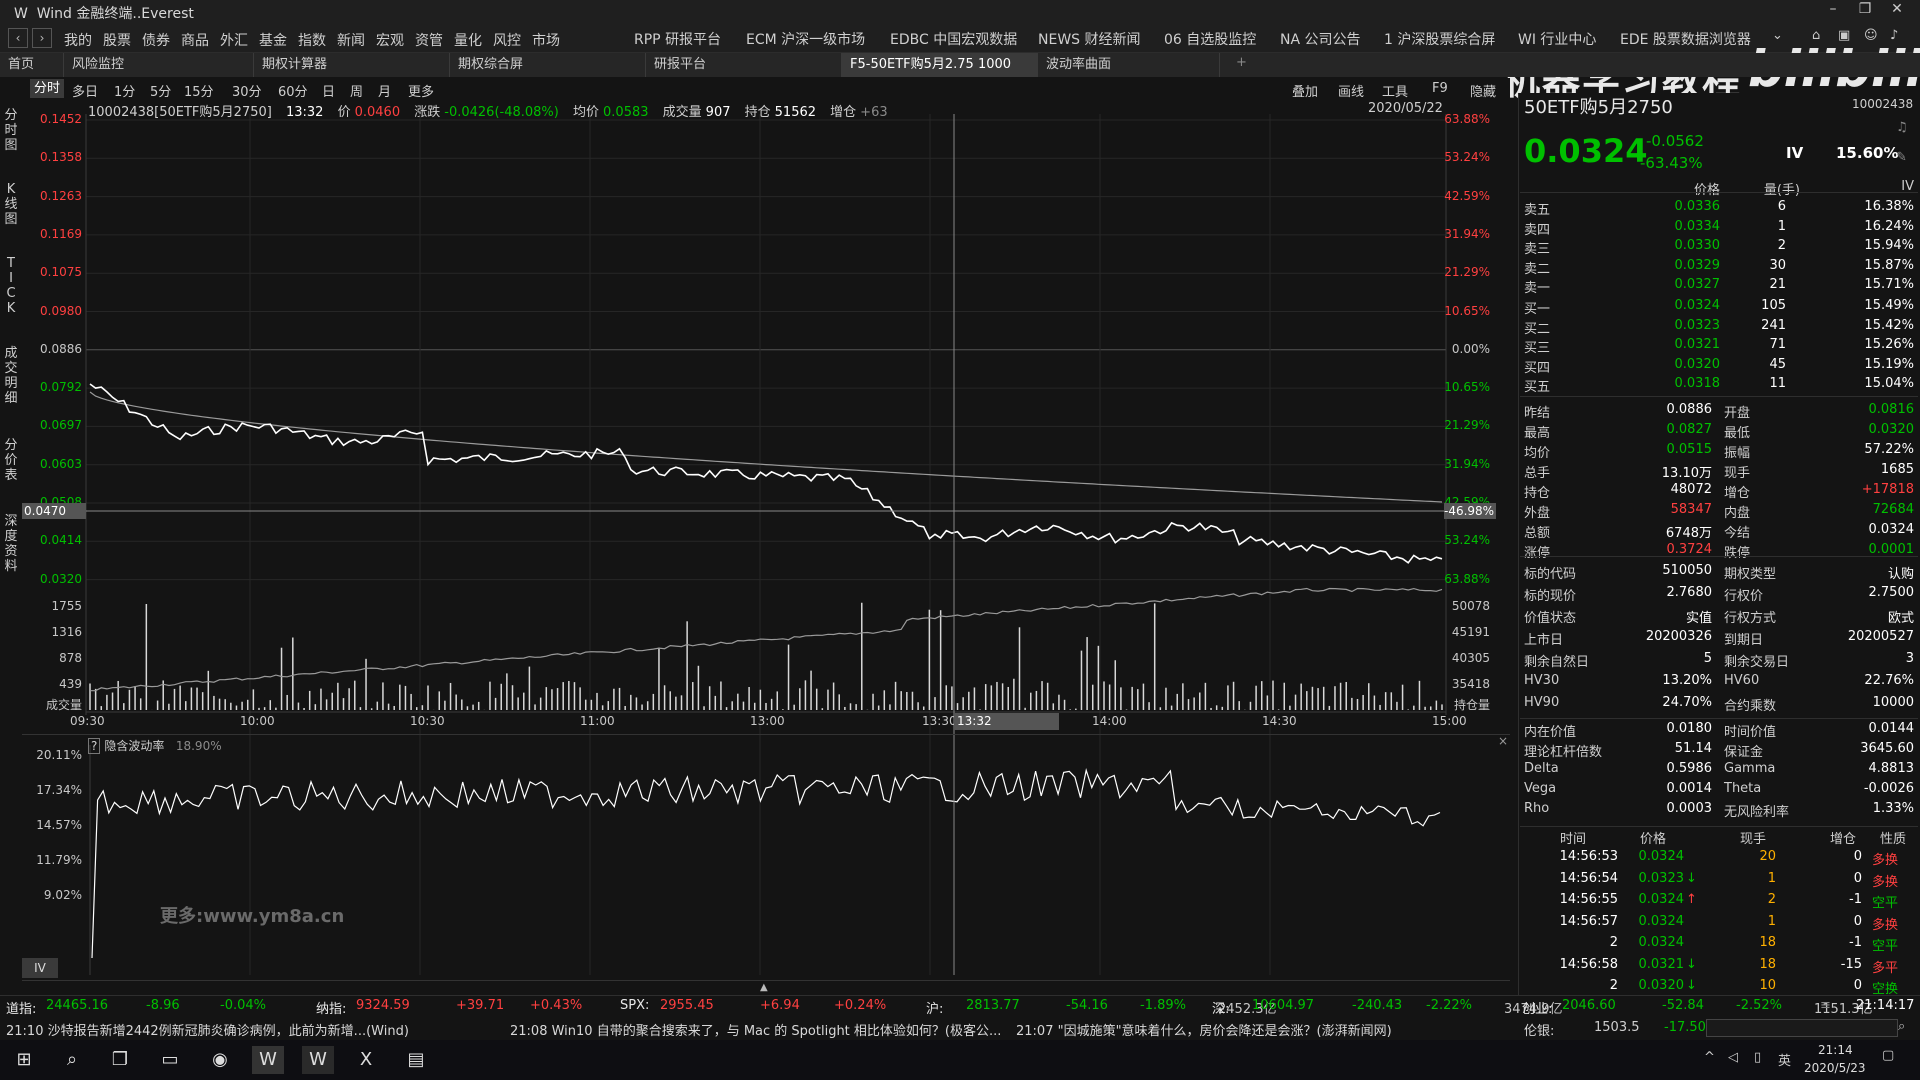  Describe the element at coordinates (1241, 62) in the screenshot. I see `add-tab-icon: +` at that location.